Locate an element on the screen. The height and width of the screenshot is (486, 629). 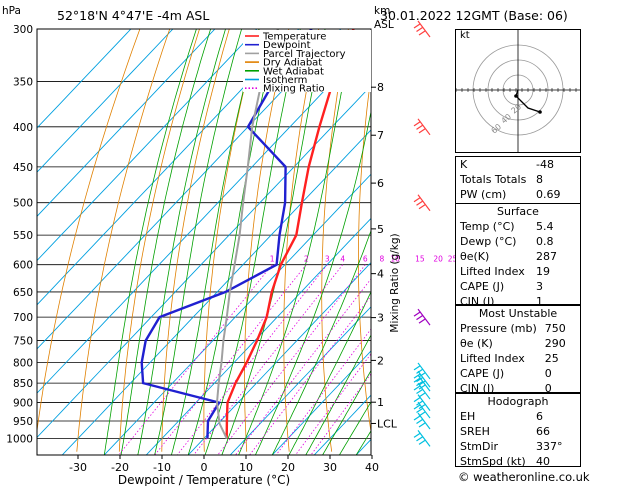
pressure-tick-label: 850 is located at coordinates (23, 384).